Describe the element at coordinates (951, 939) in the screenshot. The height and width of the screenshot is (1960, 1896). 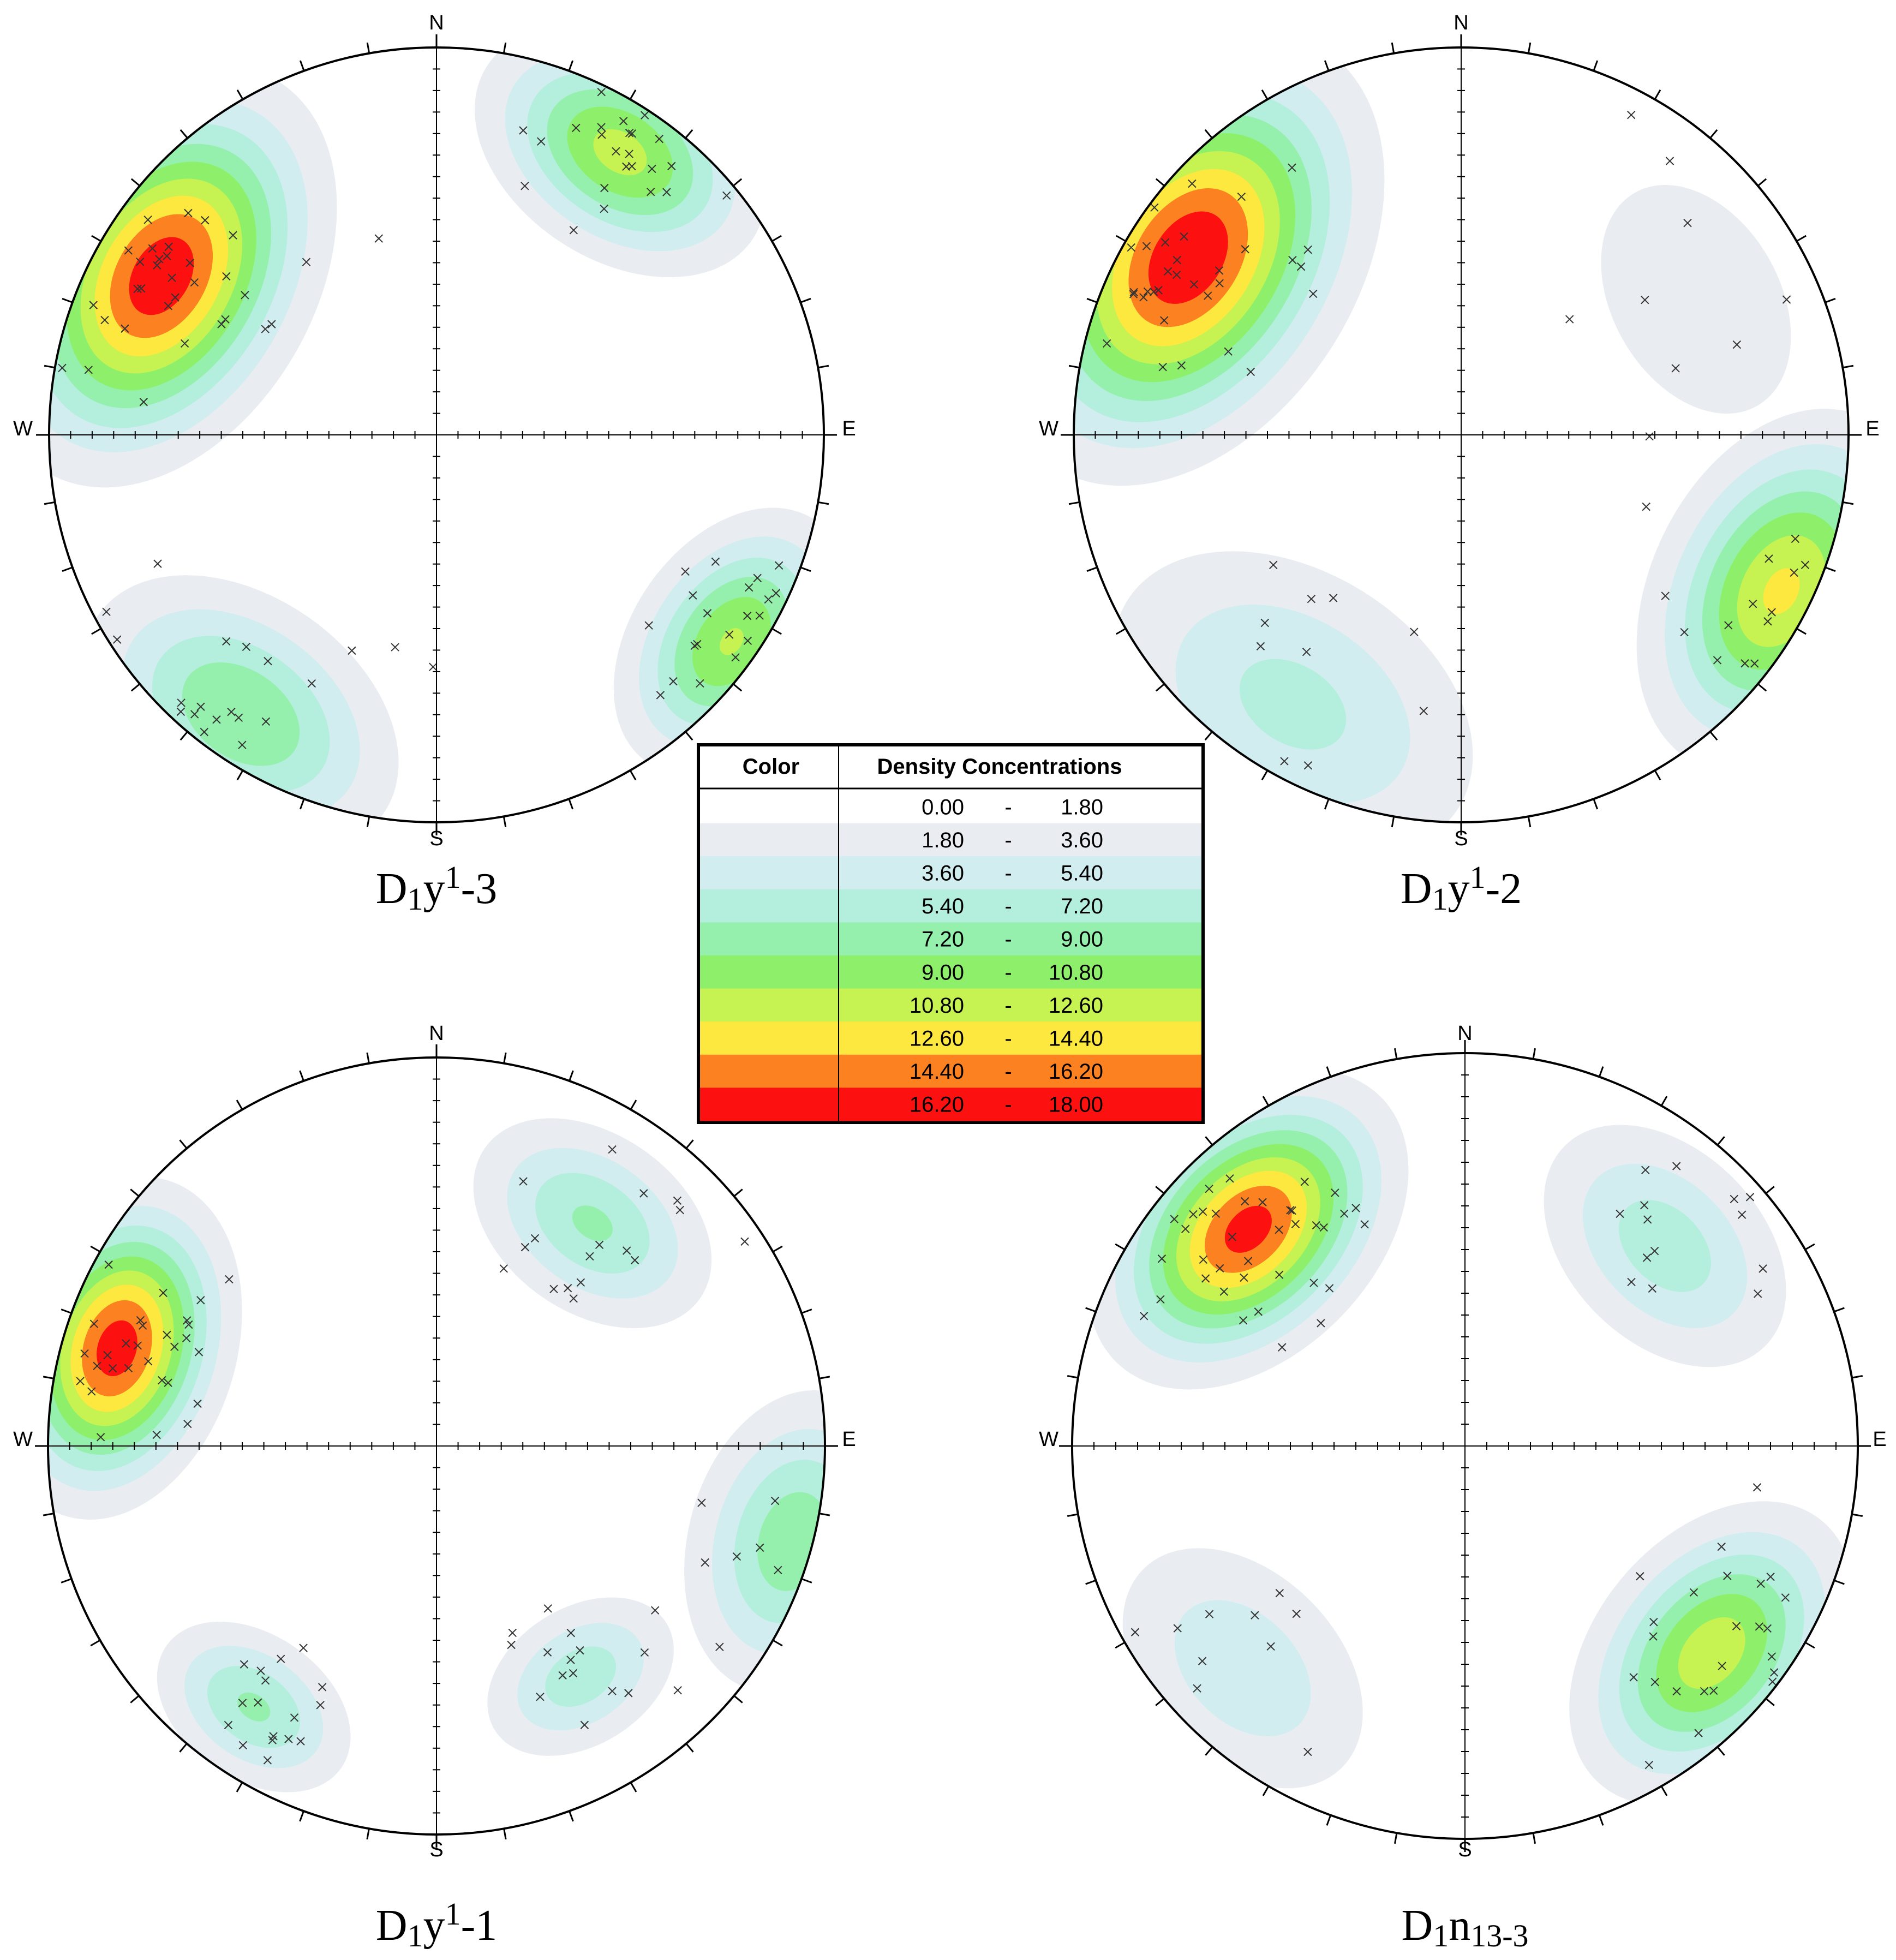
I see `legend-swatch` at that location.